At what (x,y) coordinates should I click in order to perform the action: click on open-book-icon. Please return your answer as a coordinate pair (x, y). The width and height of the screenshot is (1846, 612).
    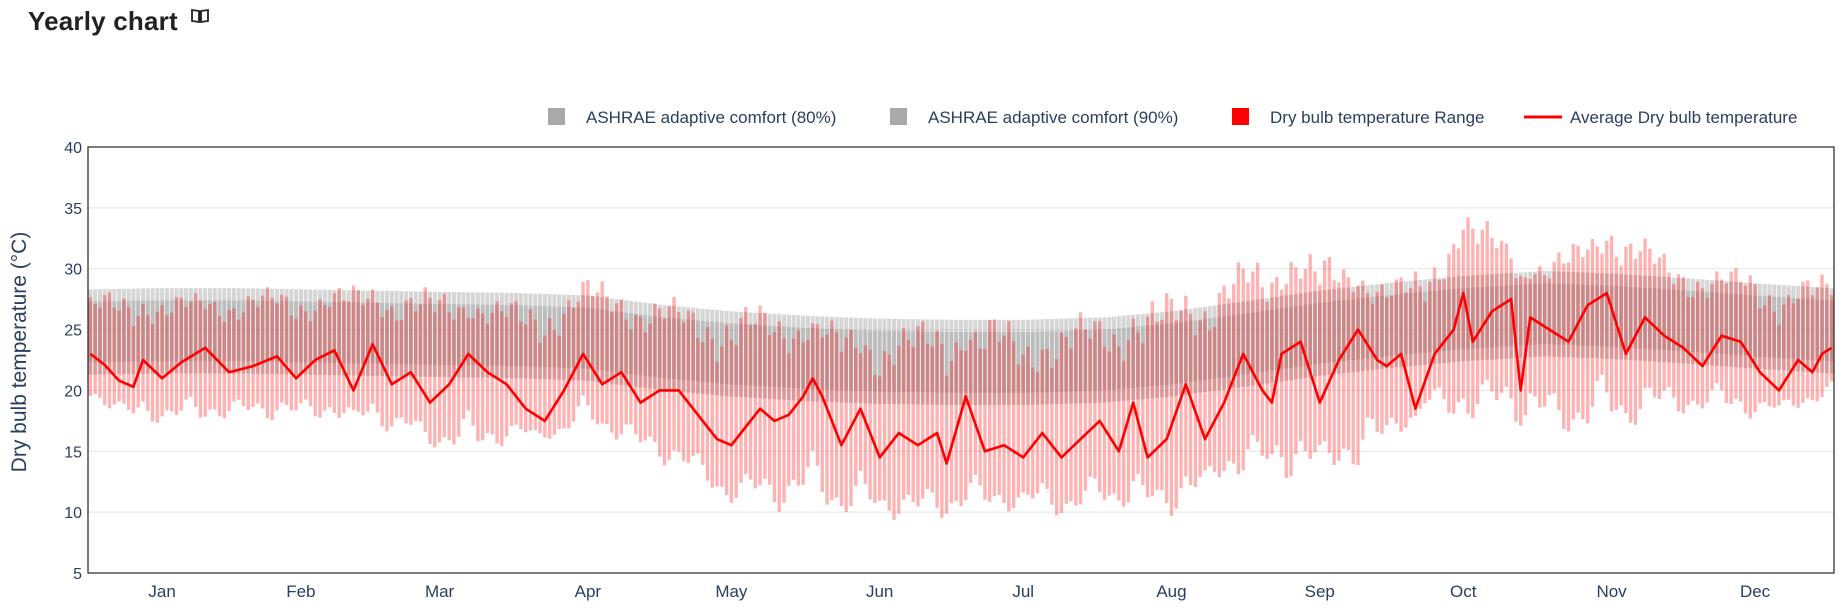
    Looking at the image, I should click on (200, 18).